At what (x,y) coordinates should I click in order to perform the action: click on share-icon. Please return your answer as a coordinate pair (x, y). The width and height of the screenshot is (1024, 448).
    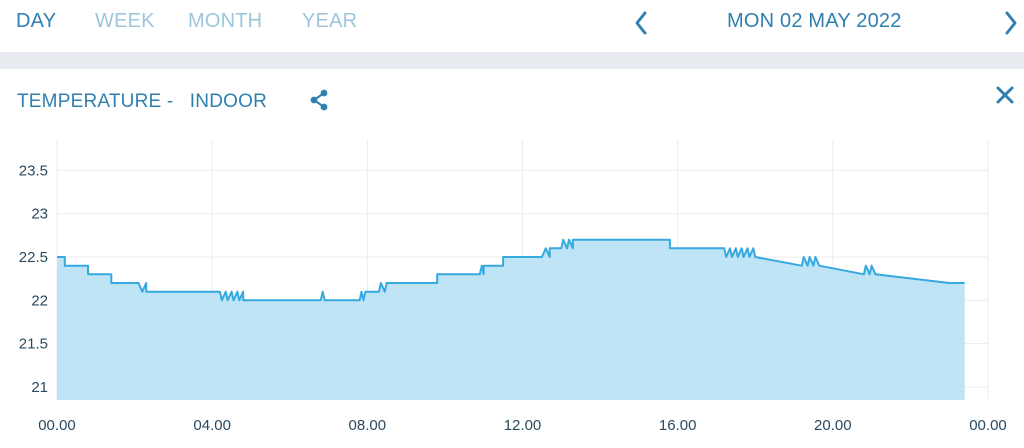
    Looking at the image, I should click on (319, 100).